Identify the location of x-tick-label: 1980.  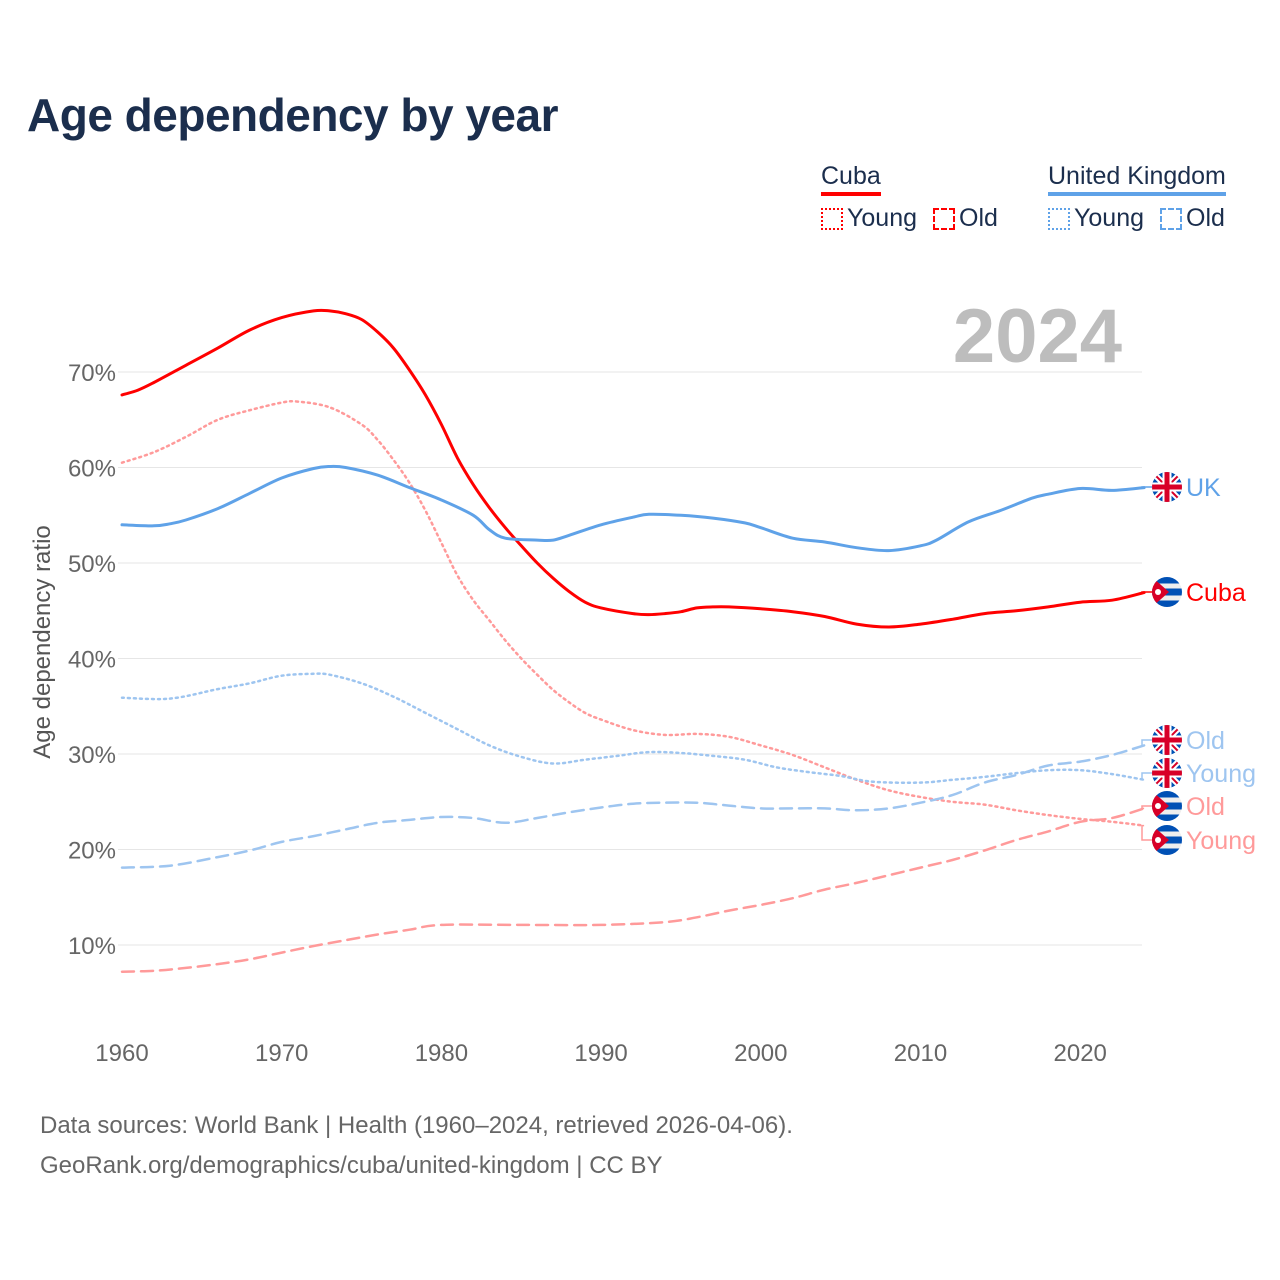
(441, 1053).